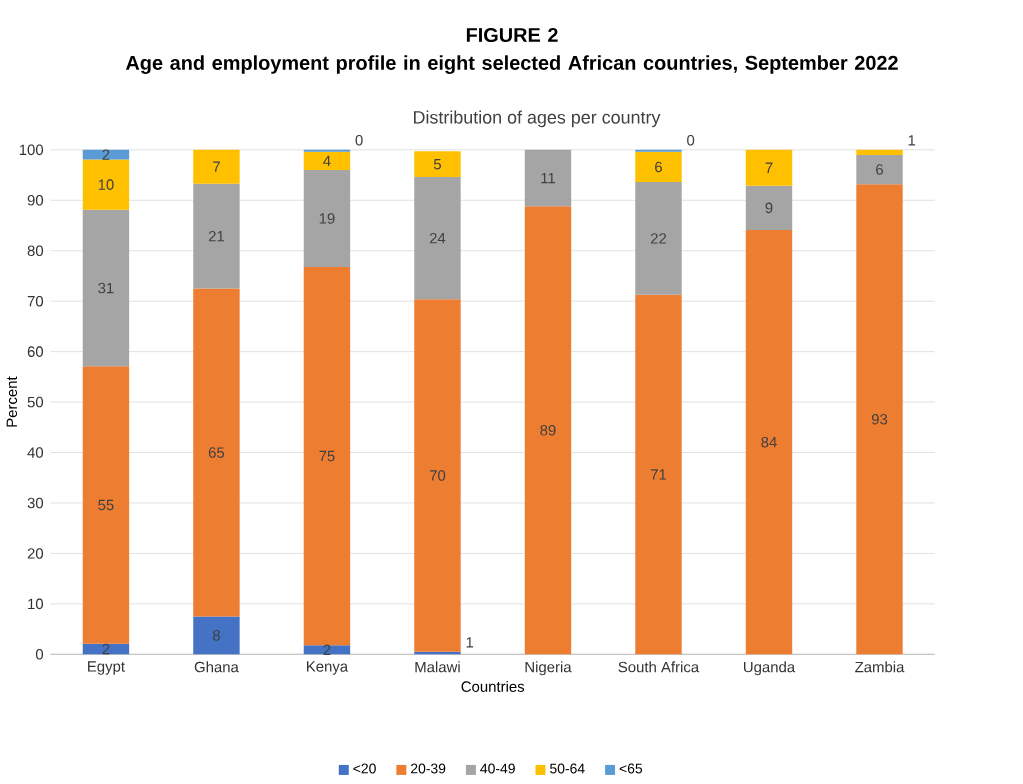 Image resolution: width=1023 pixels, height=784 pixels. I want to click on data-label: 8, so click(216, 635).